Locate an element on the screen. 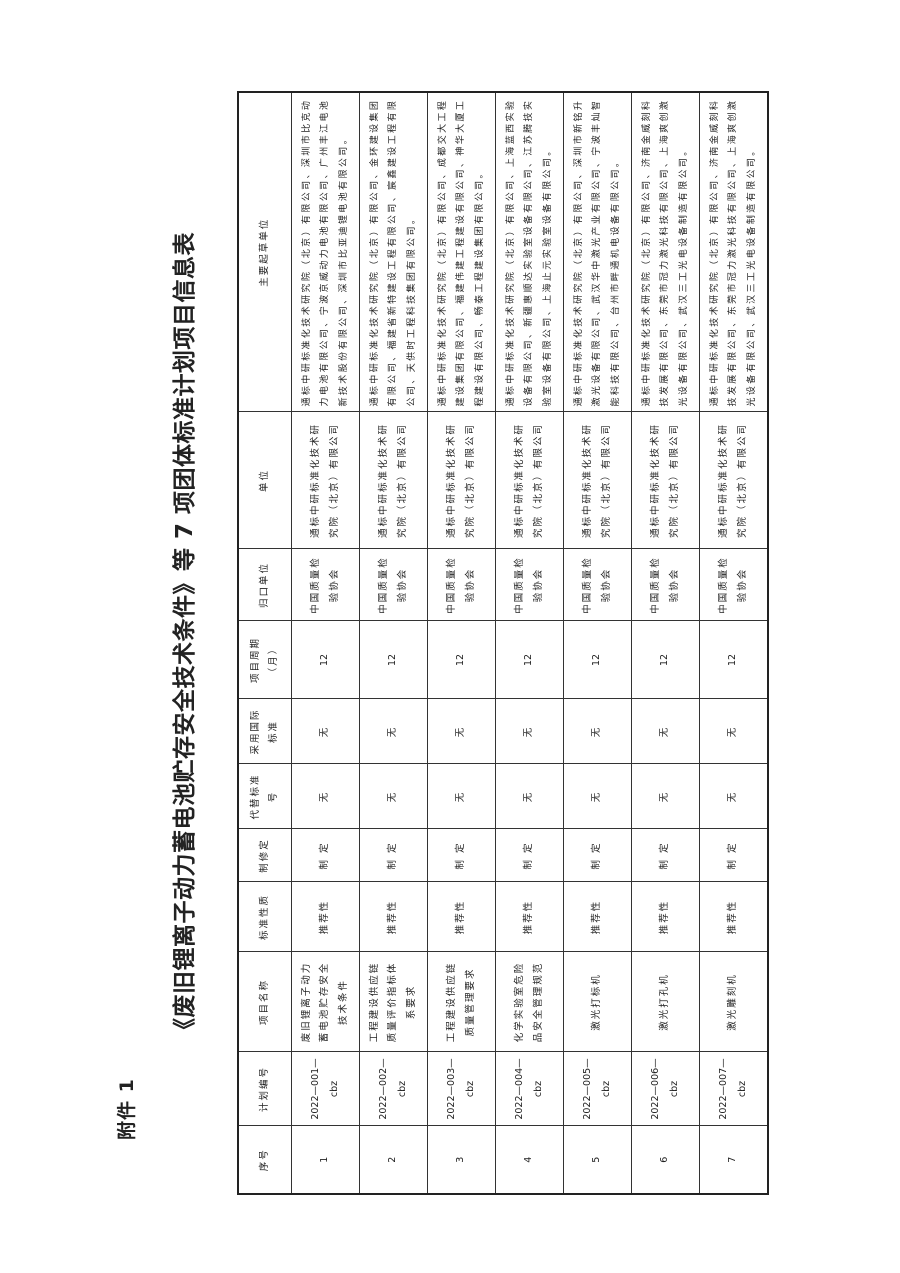 The image size is (900, 1273). plan-code-cell: 2022—007—cbz is located at coordinates (733, 1089).